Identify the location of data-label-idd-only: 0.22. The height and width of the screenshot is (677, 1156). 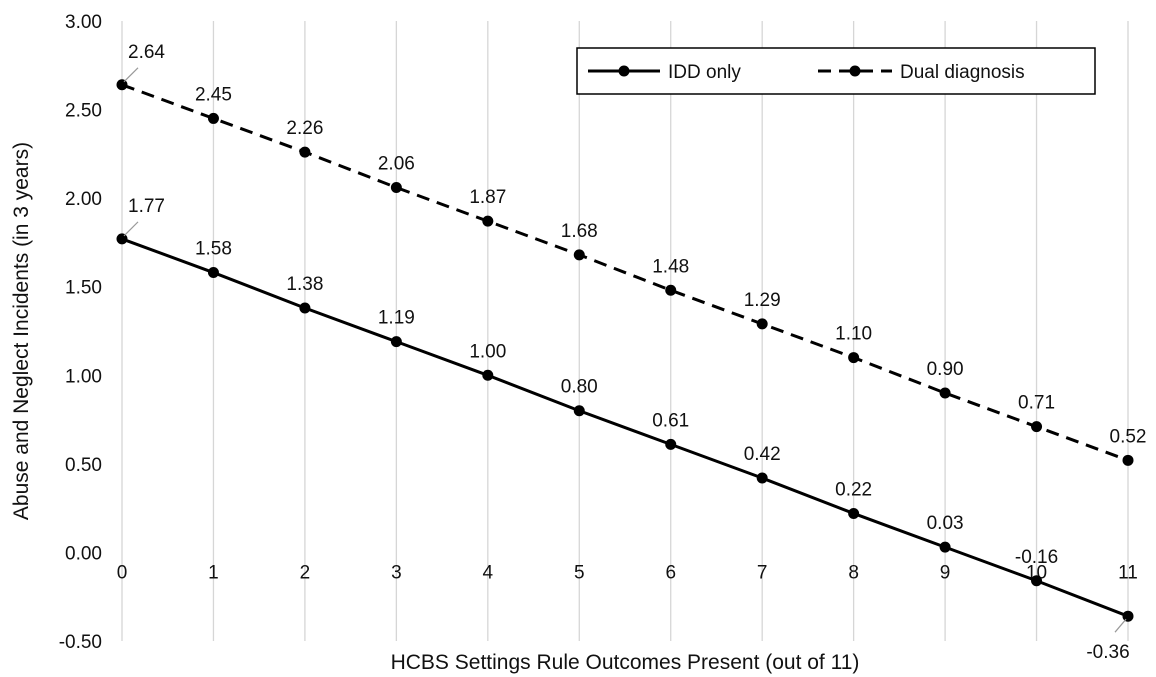
(853, 489).